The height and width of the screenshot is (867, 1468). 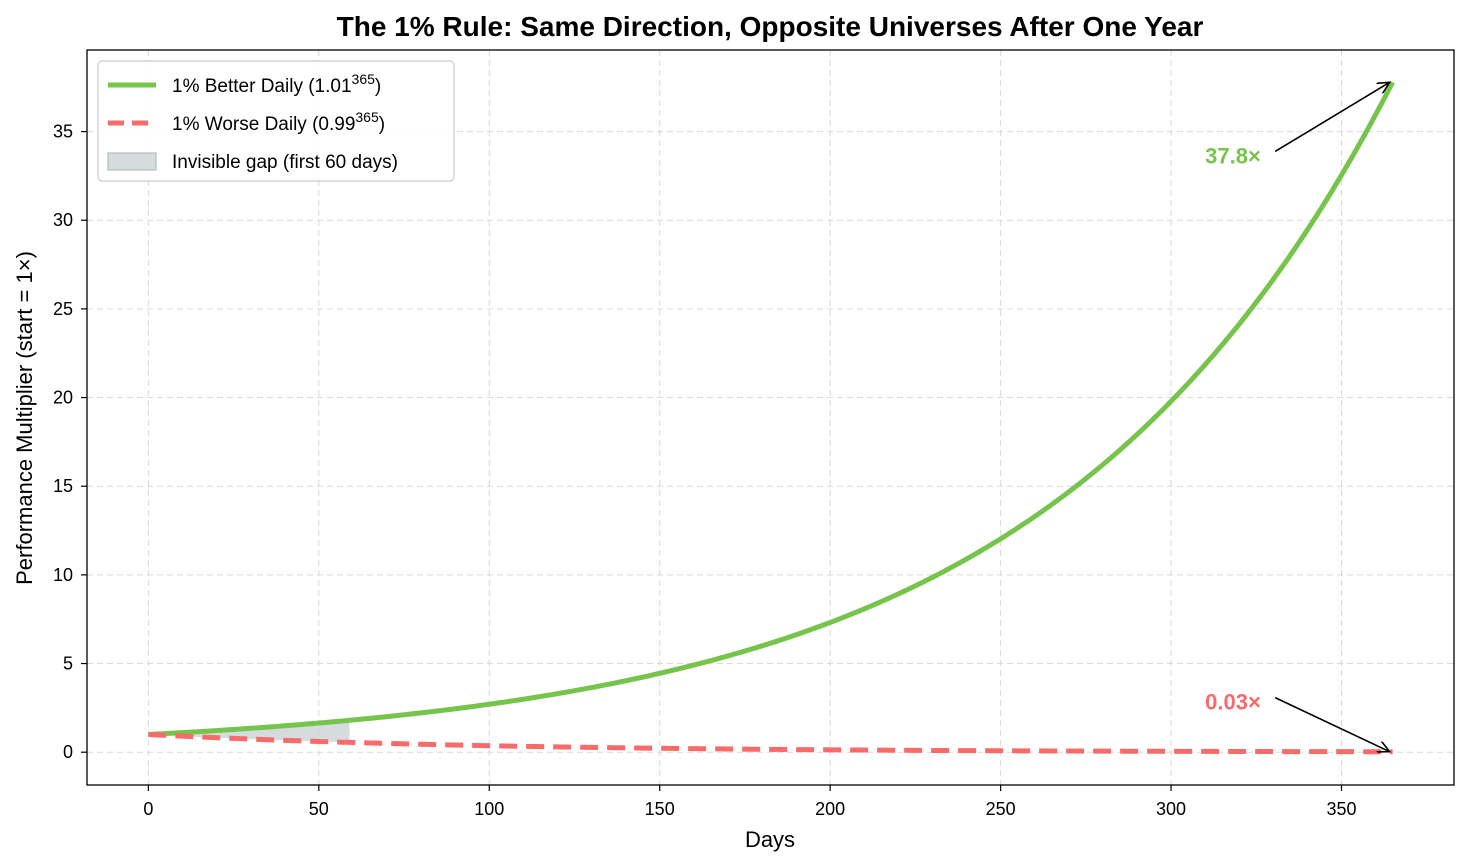 I want to click on series-line-worse, so click(x=770, y=743).